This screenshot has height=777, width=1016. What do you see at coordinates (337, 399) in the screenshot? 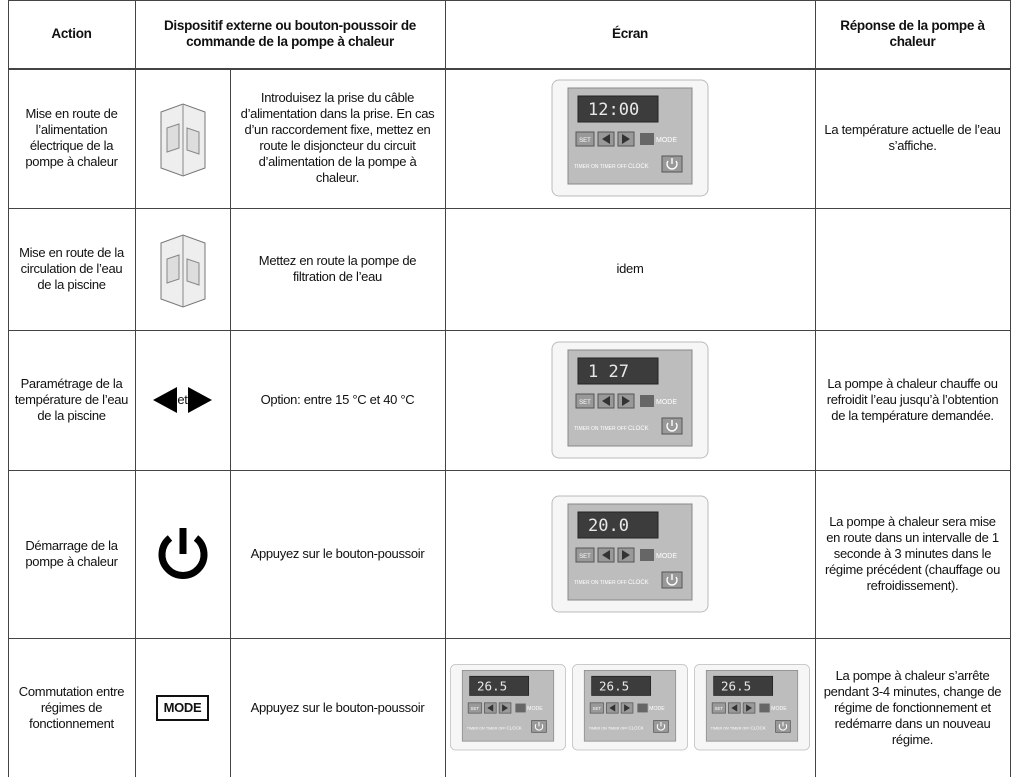
I see `device-text: Option: entre 15 °C et 40 °C` at bounding box center [337, 399].